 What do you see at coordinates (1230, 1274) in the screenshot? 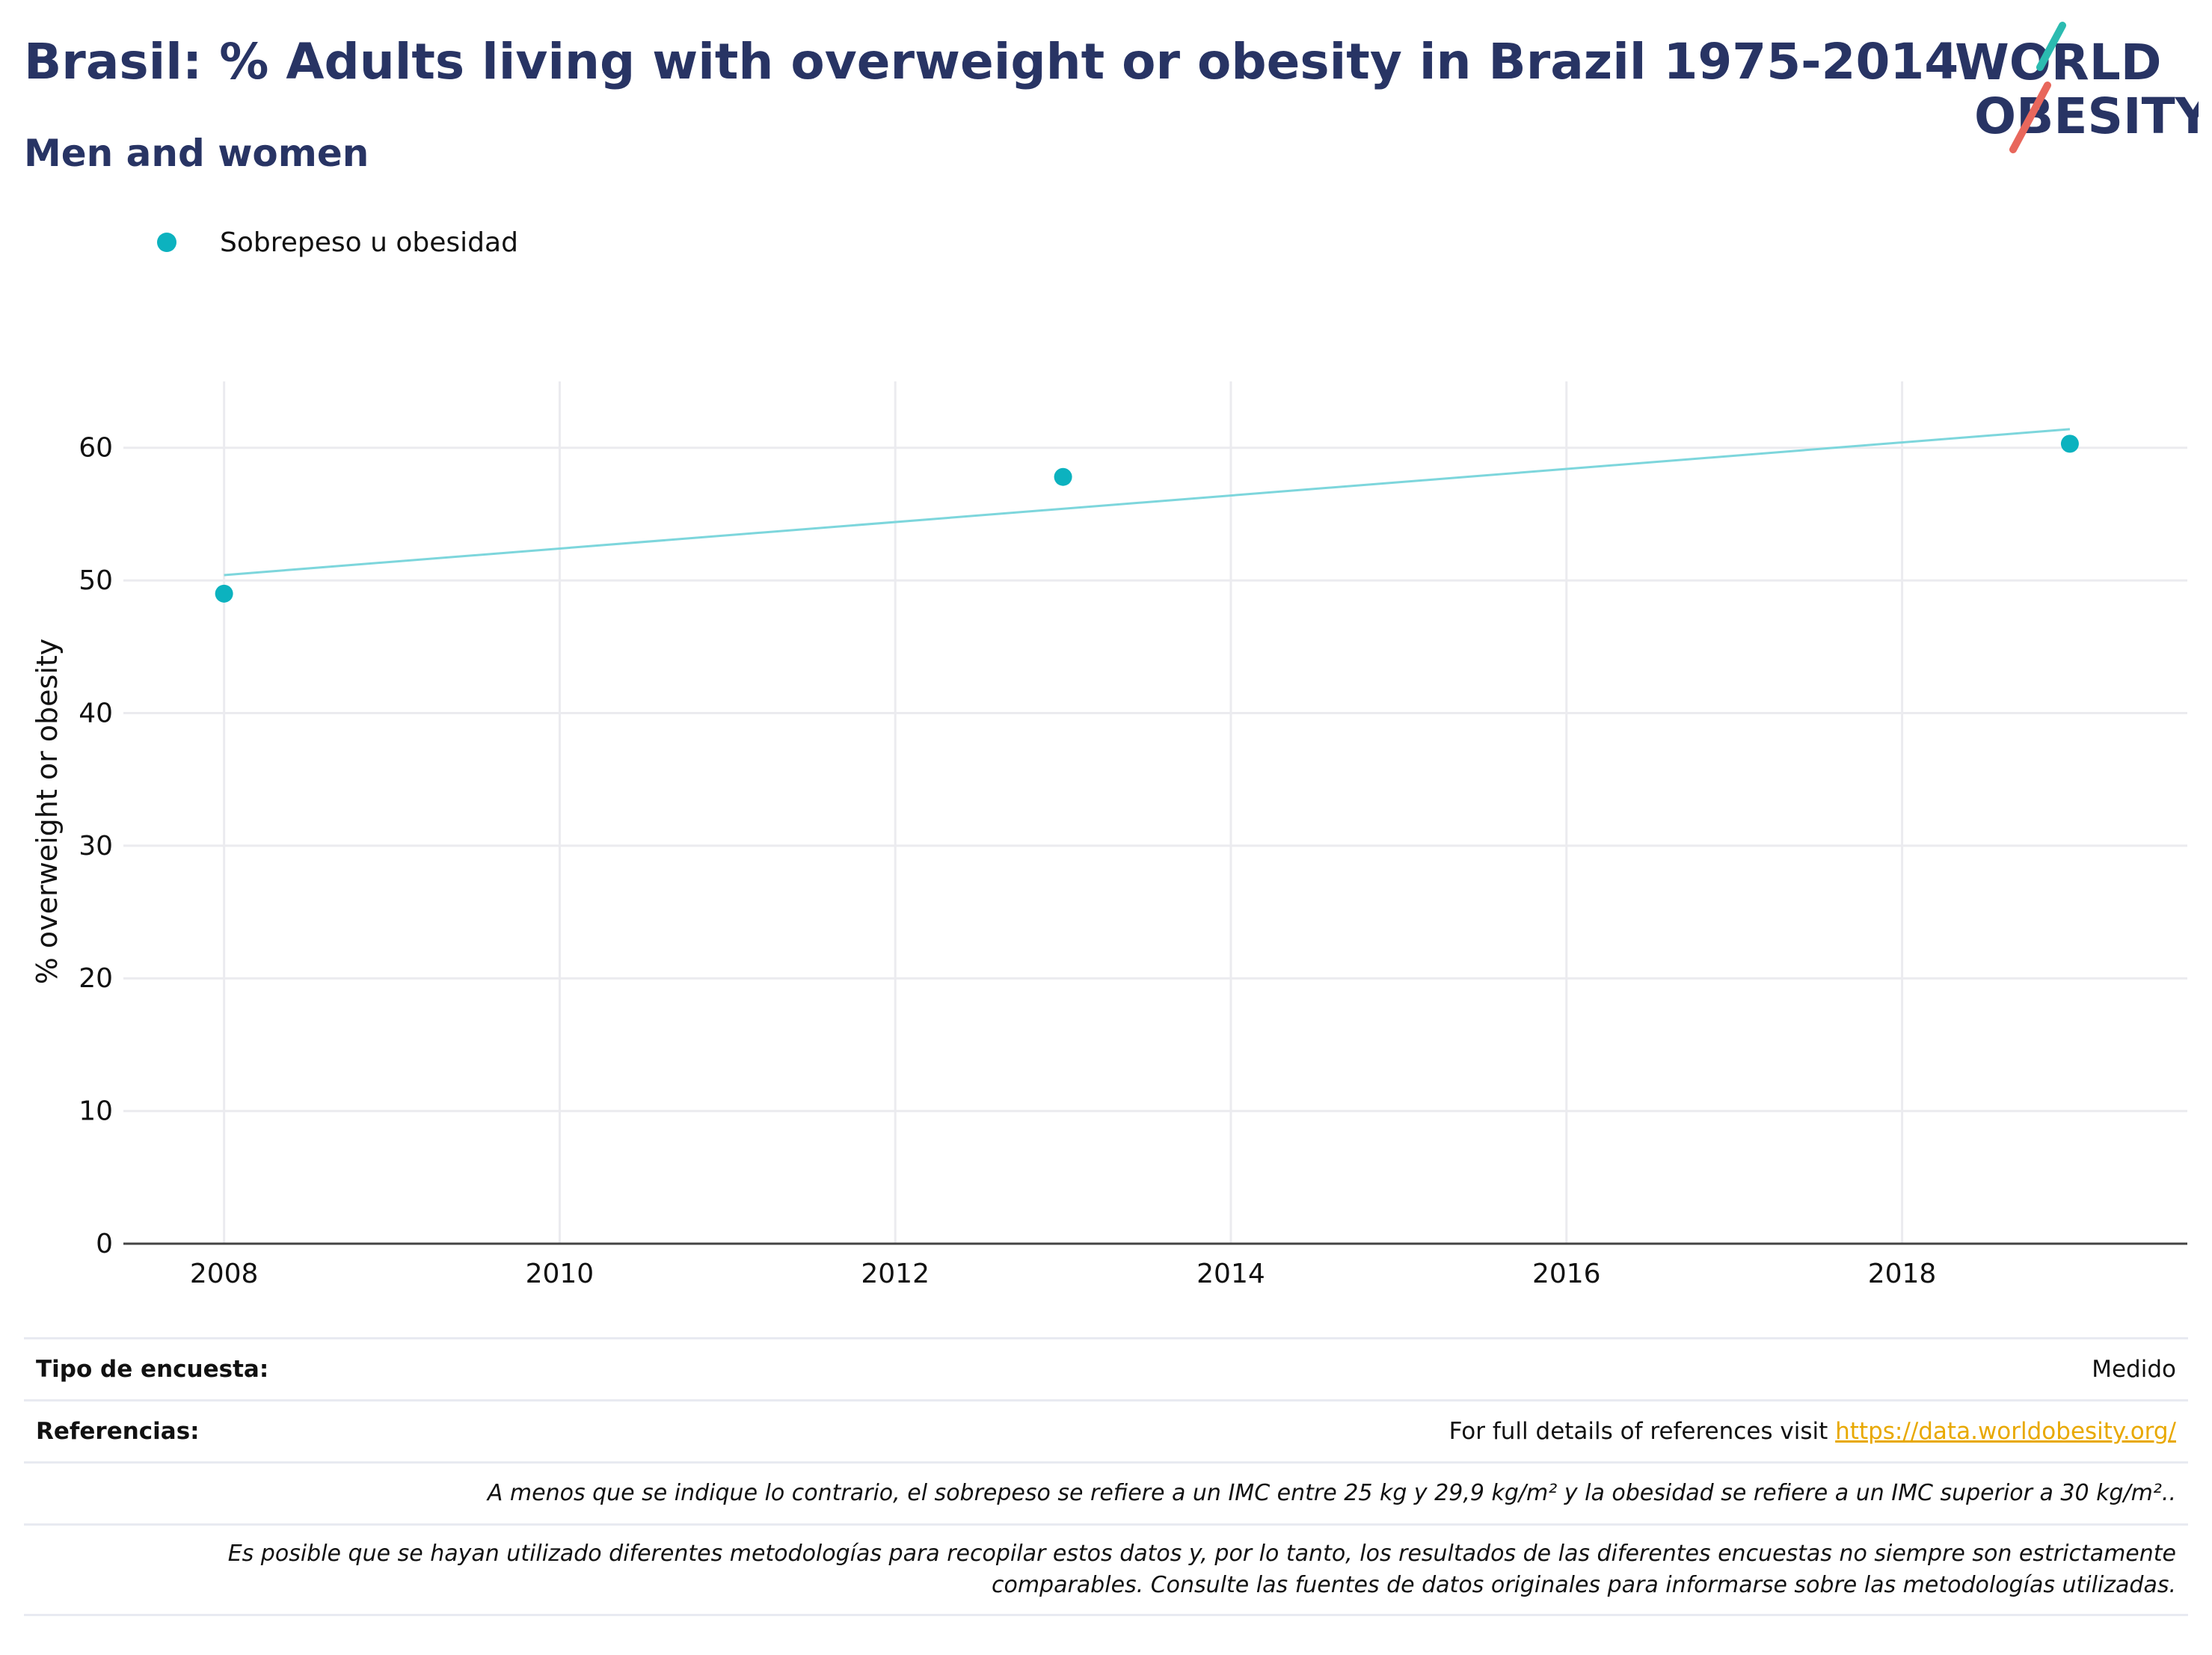
I see `x-tick-label-2014: 2014` at bounding box center [1230, 1274].